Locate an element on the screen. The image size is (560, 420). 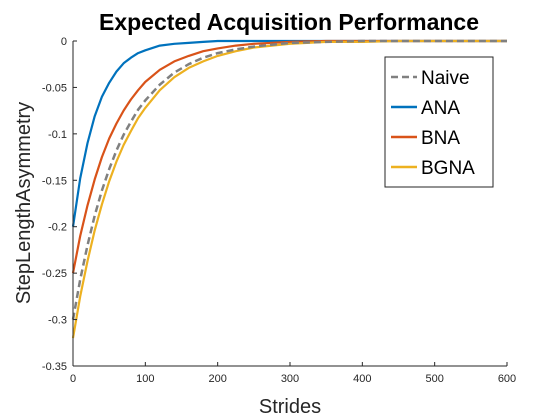
x-tick-label: 200 is located at coordinates (217, 379).